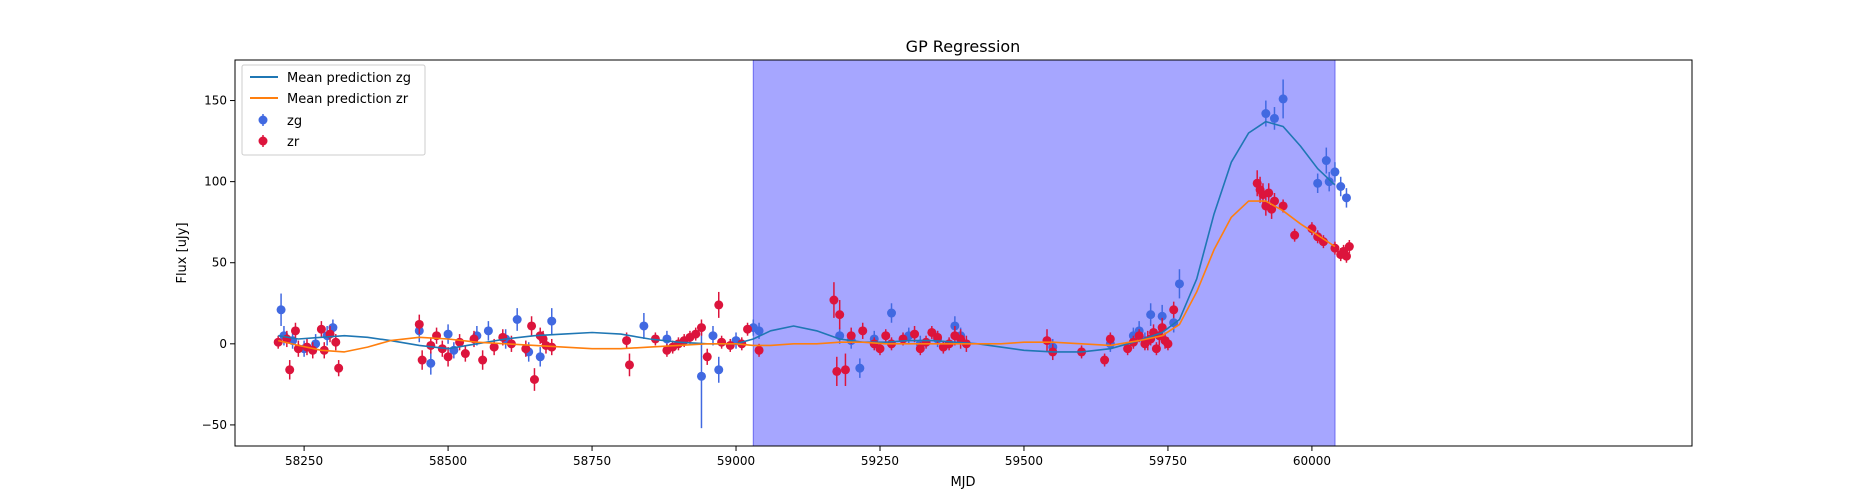 This screenshot has width=1875, height=500. Describe the element at coordinates (880, 461) in the screenshot. I see `x-tick-label: 59250` at that location.